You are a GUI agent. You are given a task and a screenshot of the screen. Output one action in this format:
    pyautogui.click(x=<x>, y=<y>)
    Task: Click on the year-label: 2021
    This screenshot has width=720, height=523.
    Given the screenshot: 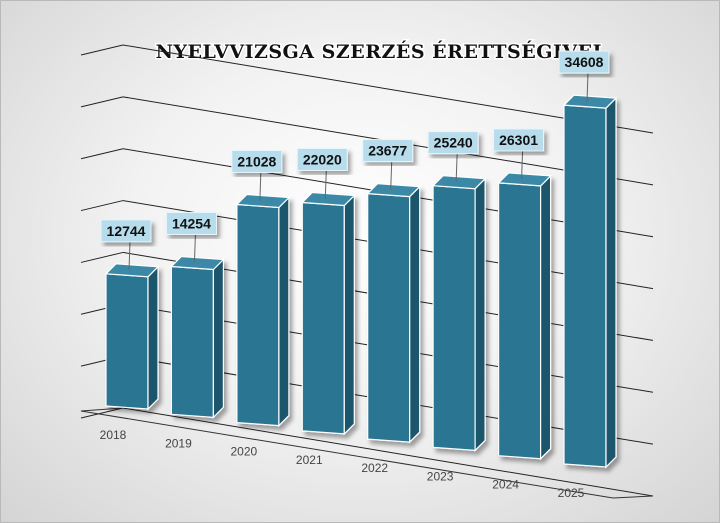 What is the action you would take?
    pyautogui.click(x=309, y=460)
    